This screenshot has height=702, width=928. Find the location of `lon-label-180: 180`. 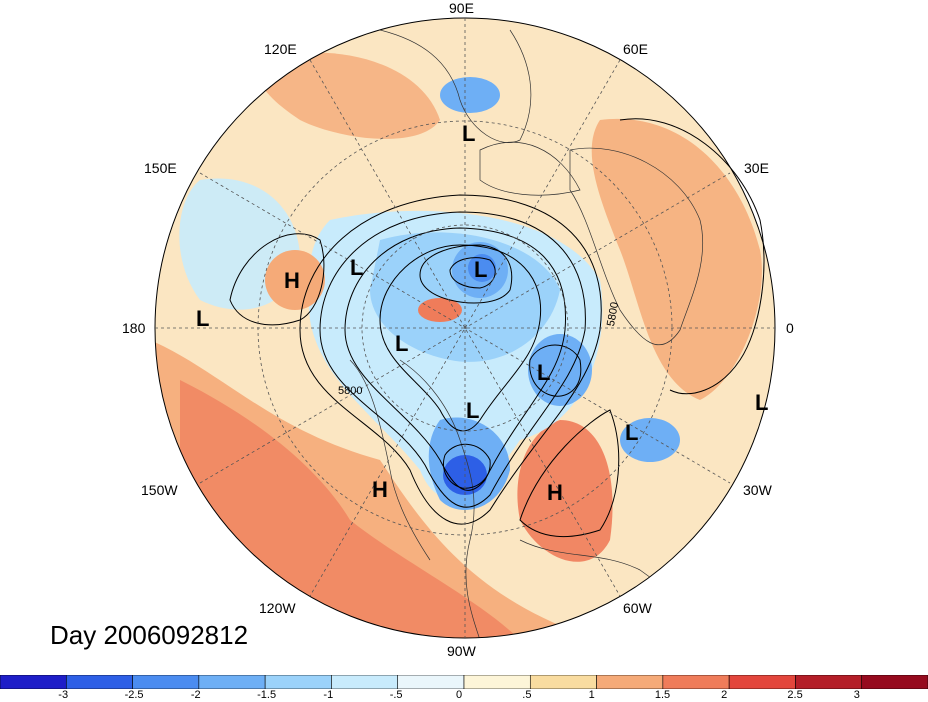

lon-label-180: 180 is located at coordinates (134, 328).